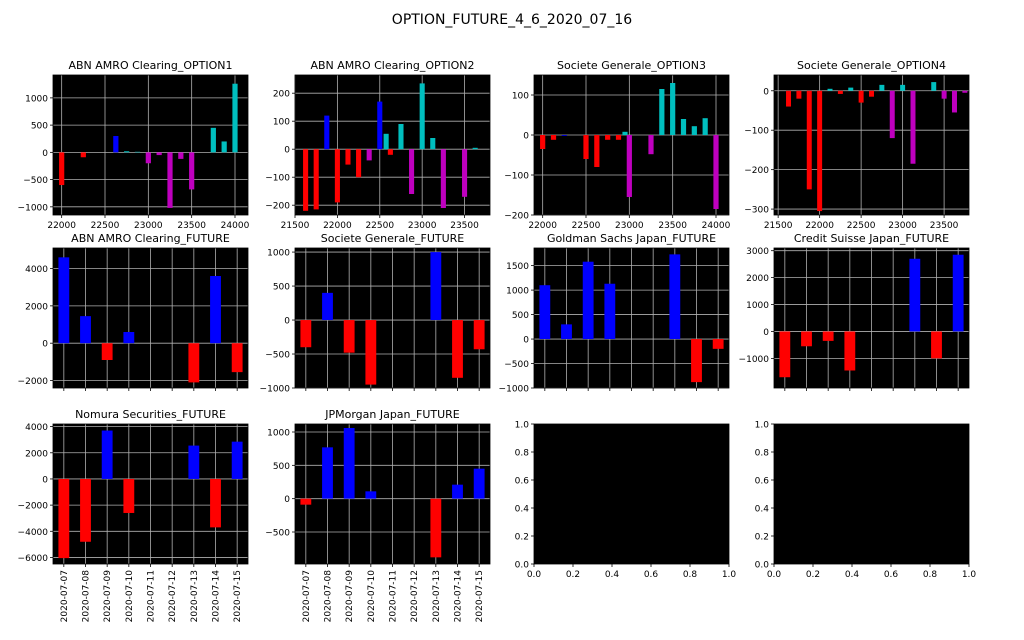 The width and height of the screenshot is (1024, 640). Describe the element at coordinates (522, 510) in the screenshot. I see `y-tick-label: 0.4` at that location.